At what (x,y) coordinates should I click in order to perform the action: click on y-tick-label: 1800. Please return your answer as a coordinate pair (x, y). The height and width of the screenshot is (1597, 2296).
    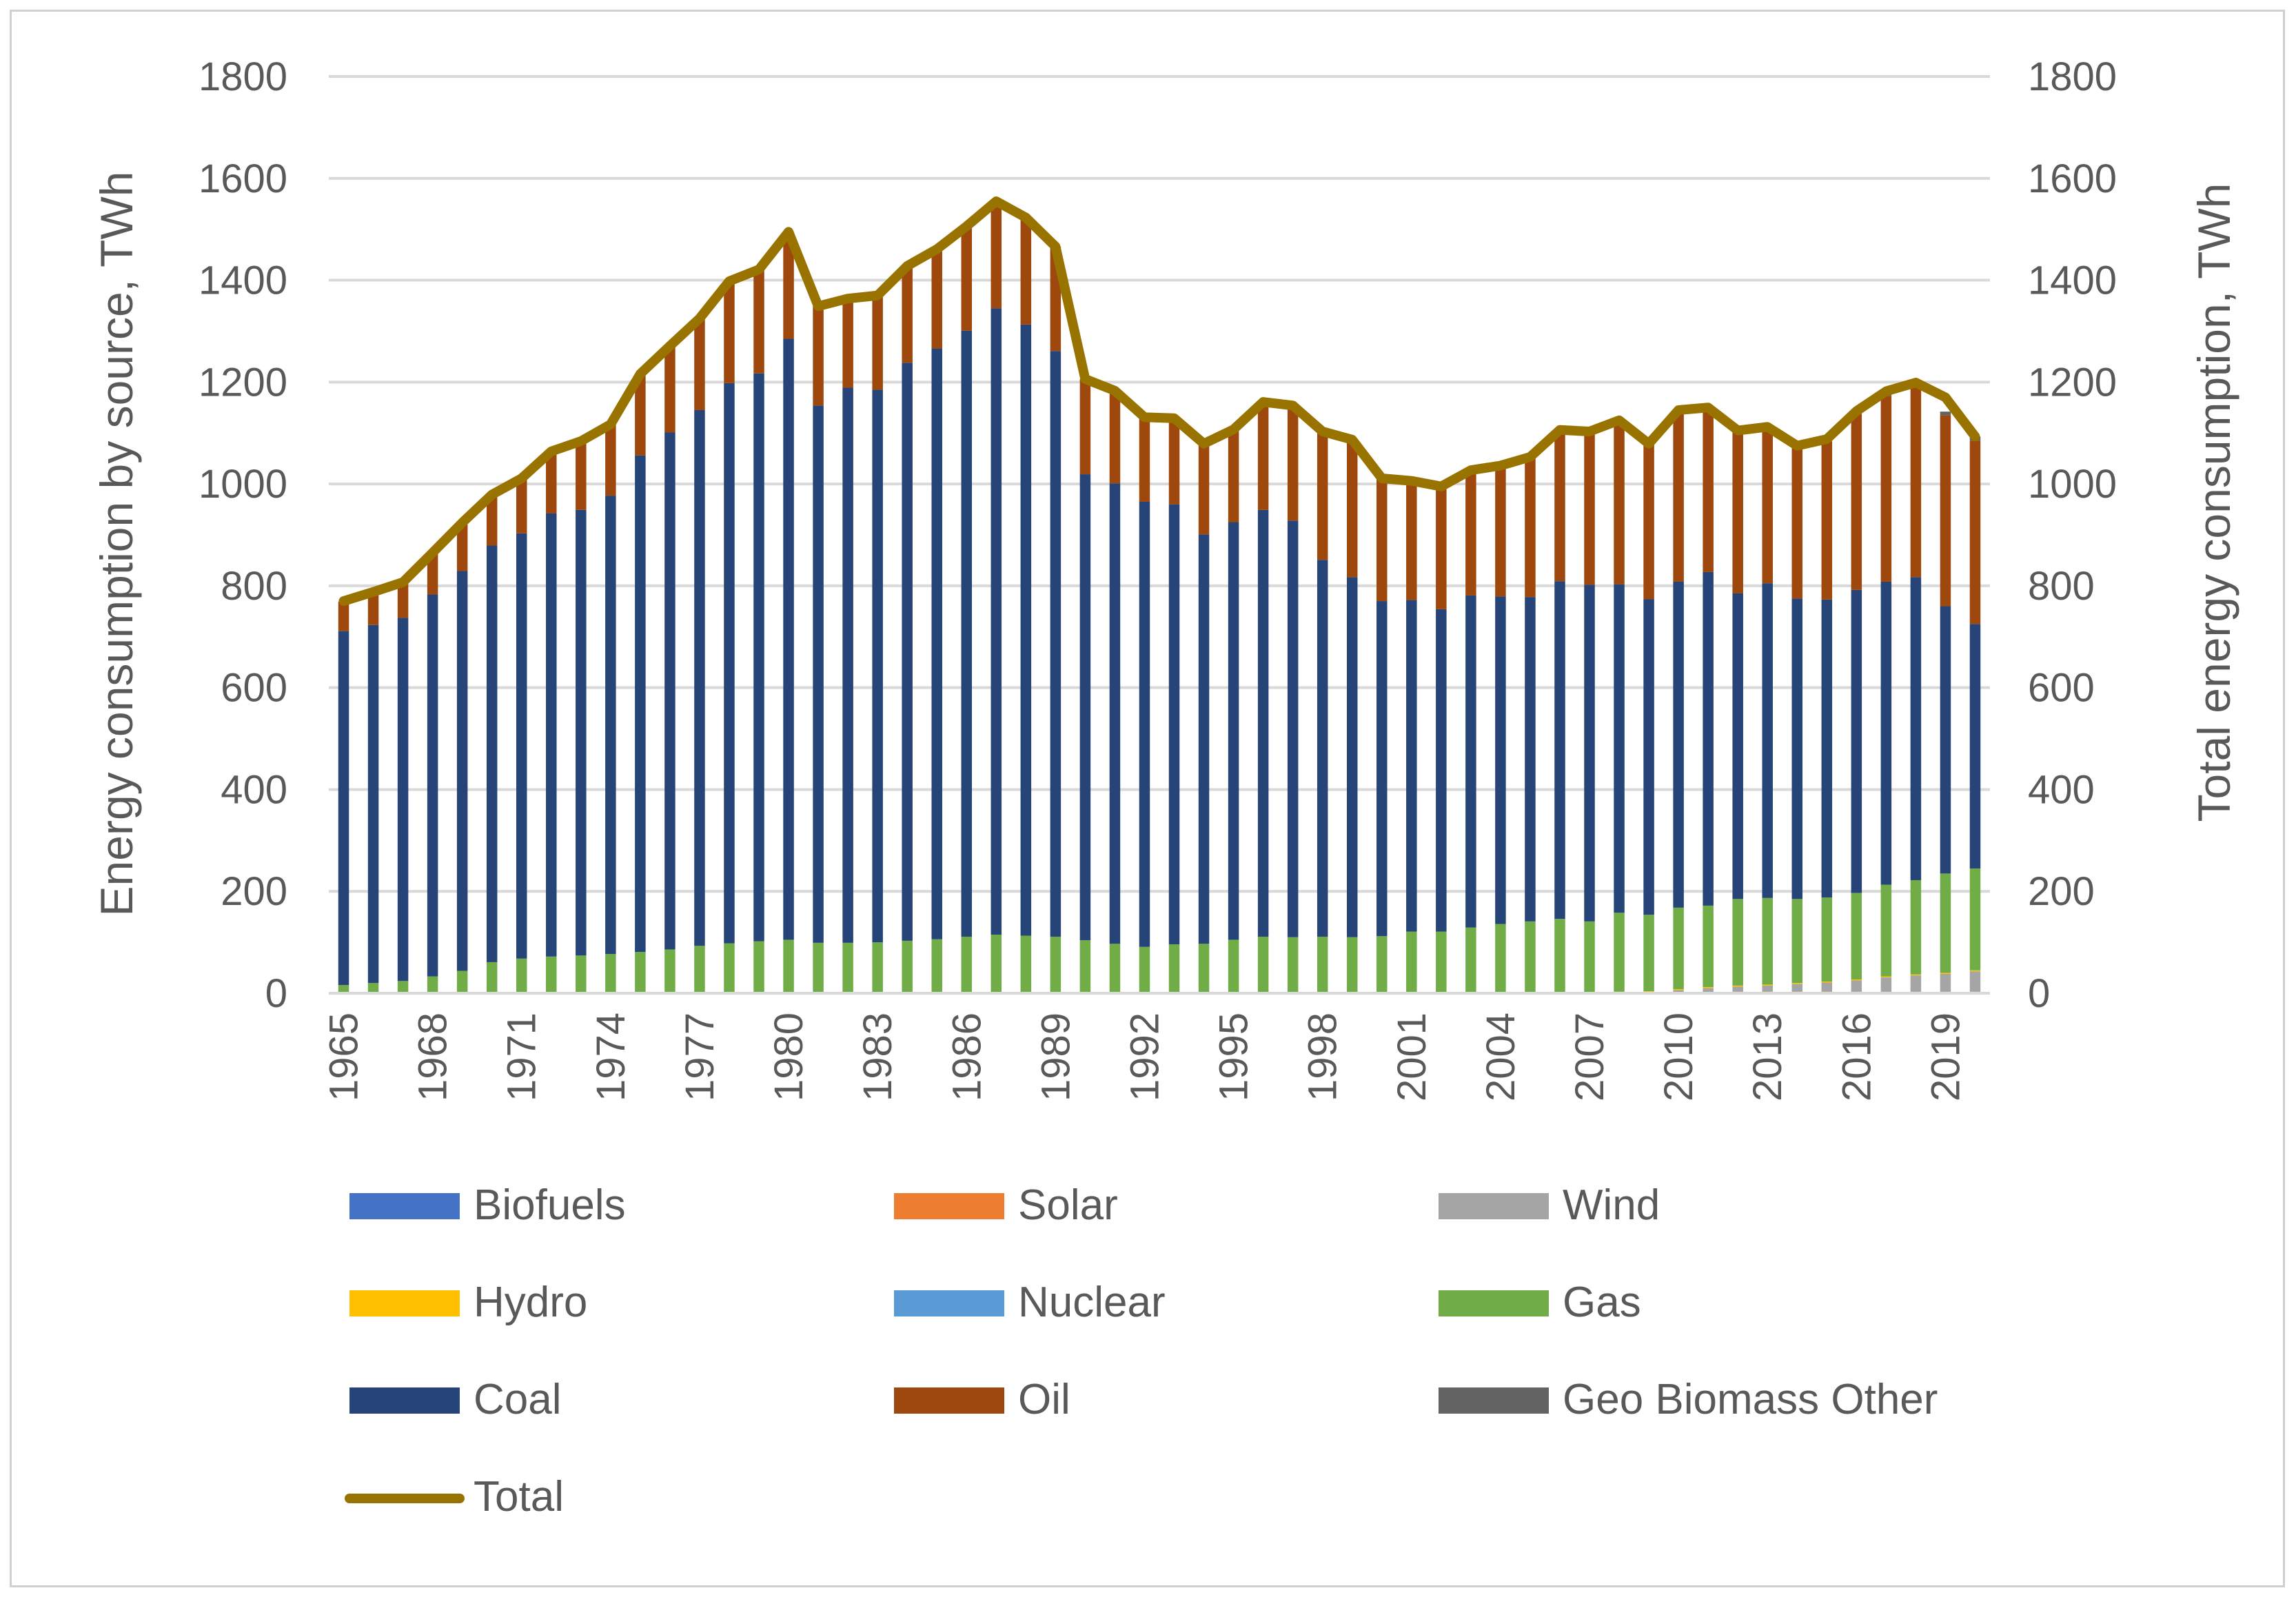
    Looking at the image, I should click on (243, 76).